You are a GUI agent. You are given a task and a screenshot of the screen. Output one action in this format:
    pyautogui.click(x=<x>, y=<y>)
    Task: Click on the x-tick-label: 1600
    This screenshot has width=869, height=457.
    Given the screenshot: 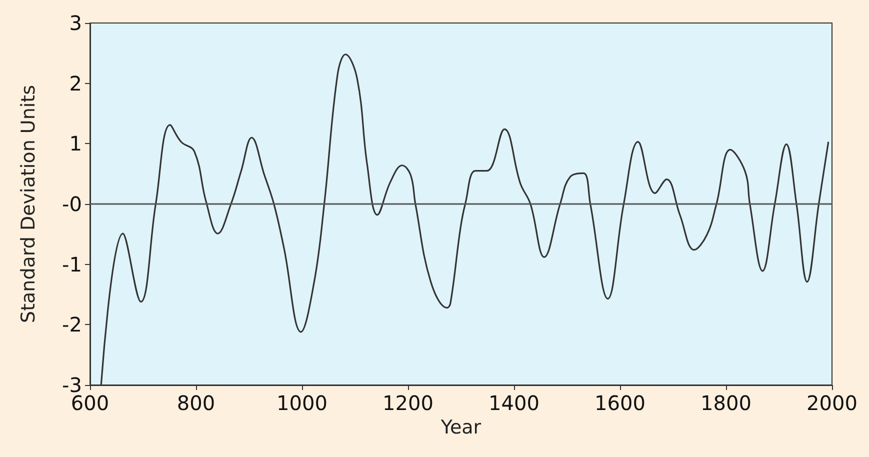 What is the action you would take?
    pyautogui.click(x=620, y=403)
    